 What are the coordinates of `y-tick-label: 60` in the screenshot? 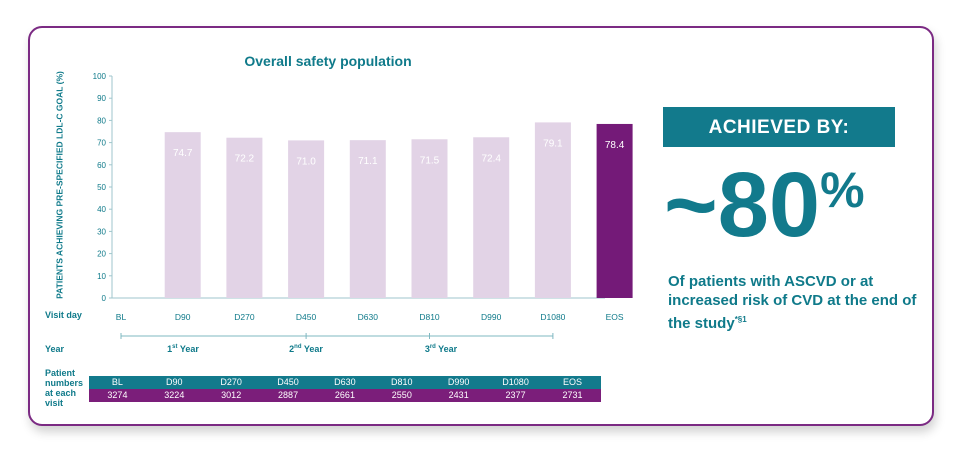 It's located at (101, 165).